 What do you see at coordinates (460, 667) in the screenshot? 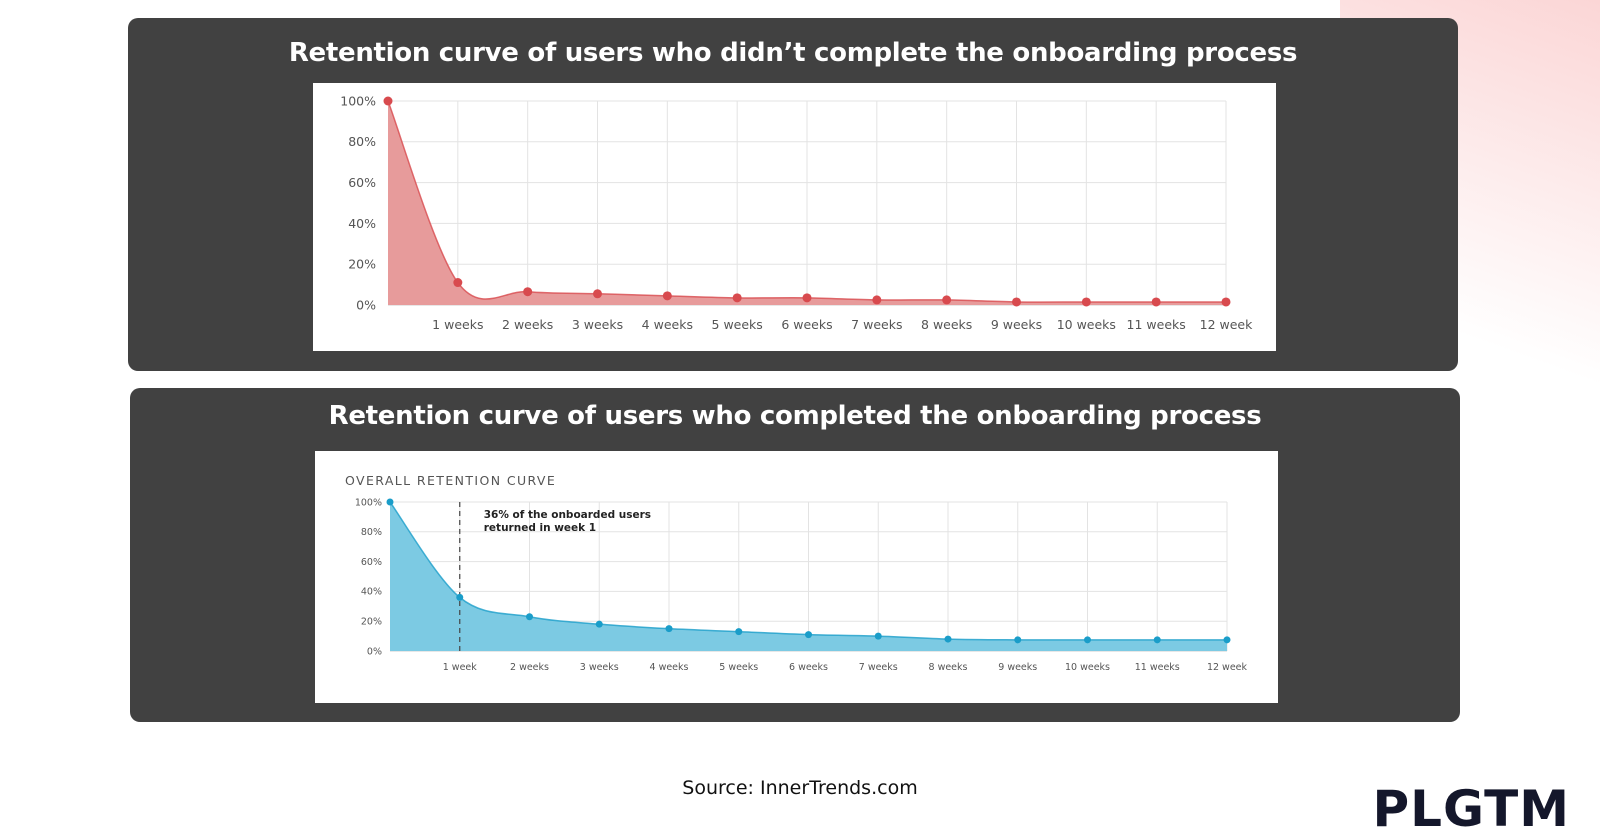
I see `x-tick-label: 1 week` at bounding box center [460, 667].